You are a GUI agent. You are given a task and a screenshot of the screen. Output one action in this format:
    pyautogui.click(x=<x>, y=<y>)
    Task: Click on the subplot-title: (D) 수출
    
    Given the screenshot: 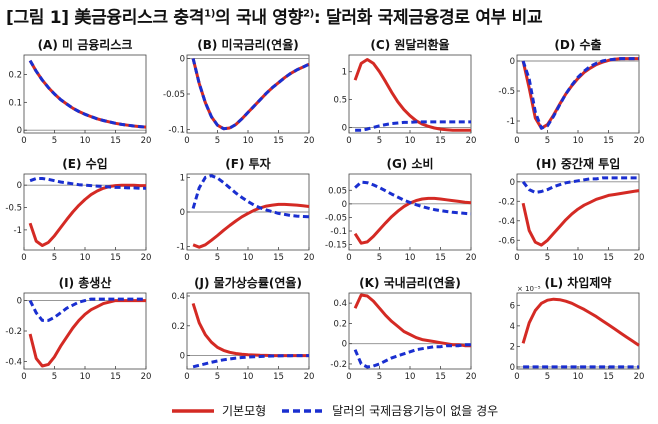 What is the action you would take?
    pyautogui.click(x=577, y=44)
    